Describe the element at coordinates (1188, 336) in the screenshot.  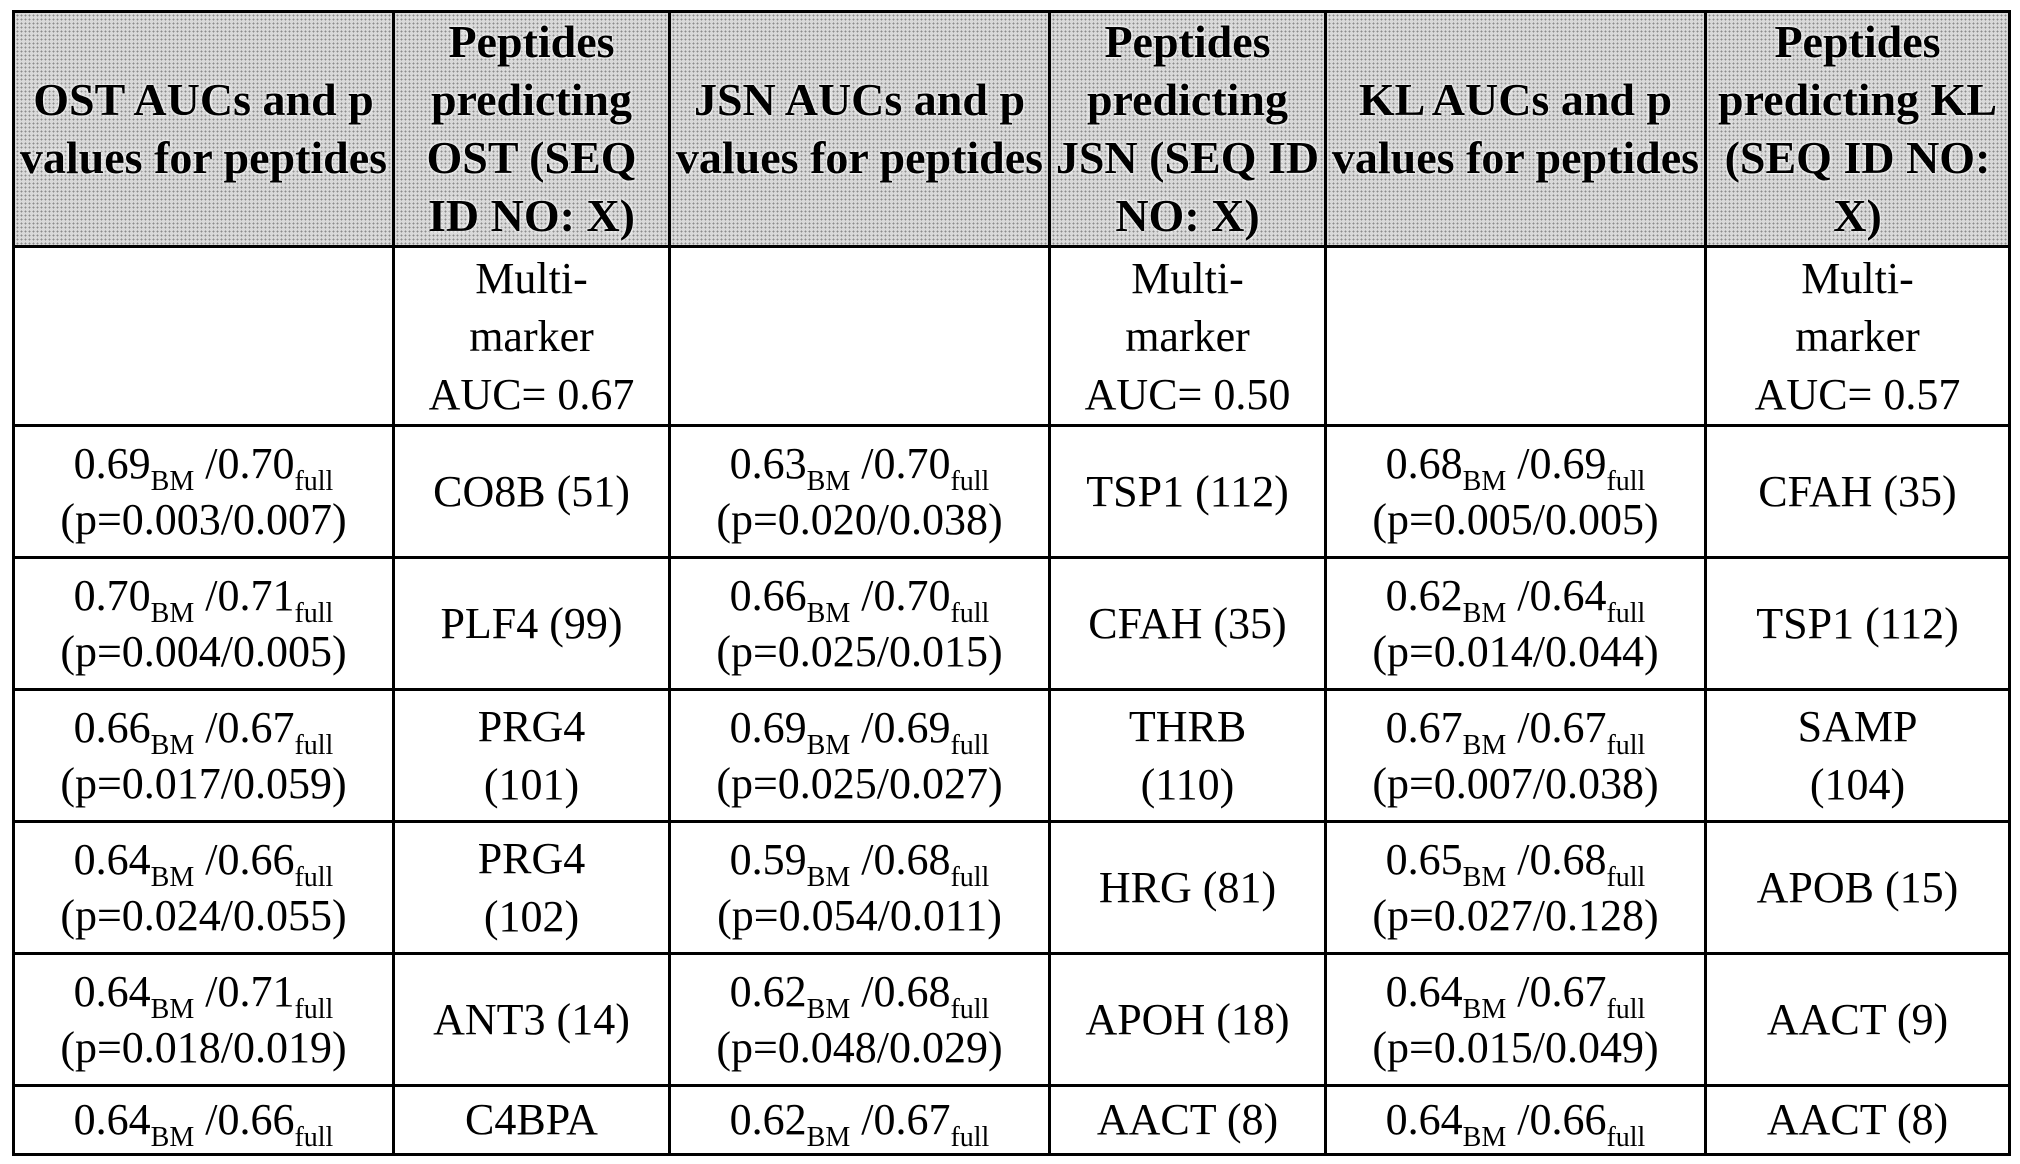
I see `jsn-multimarker-cell: Multi- marker AUC= 0.50` at that location.